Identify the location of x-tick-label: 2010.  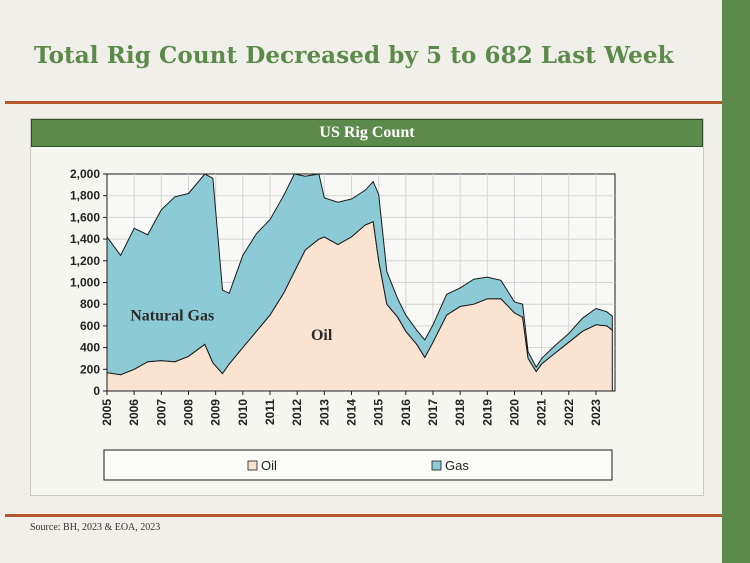
(243, 412).